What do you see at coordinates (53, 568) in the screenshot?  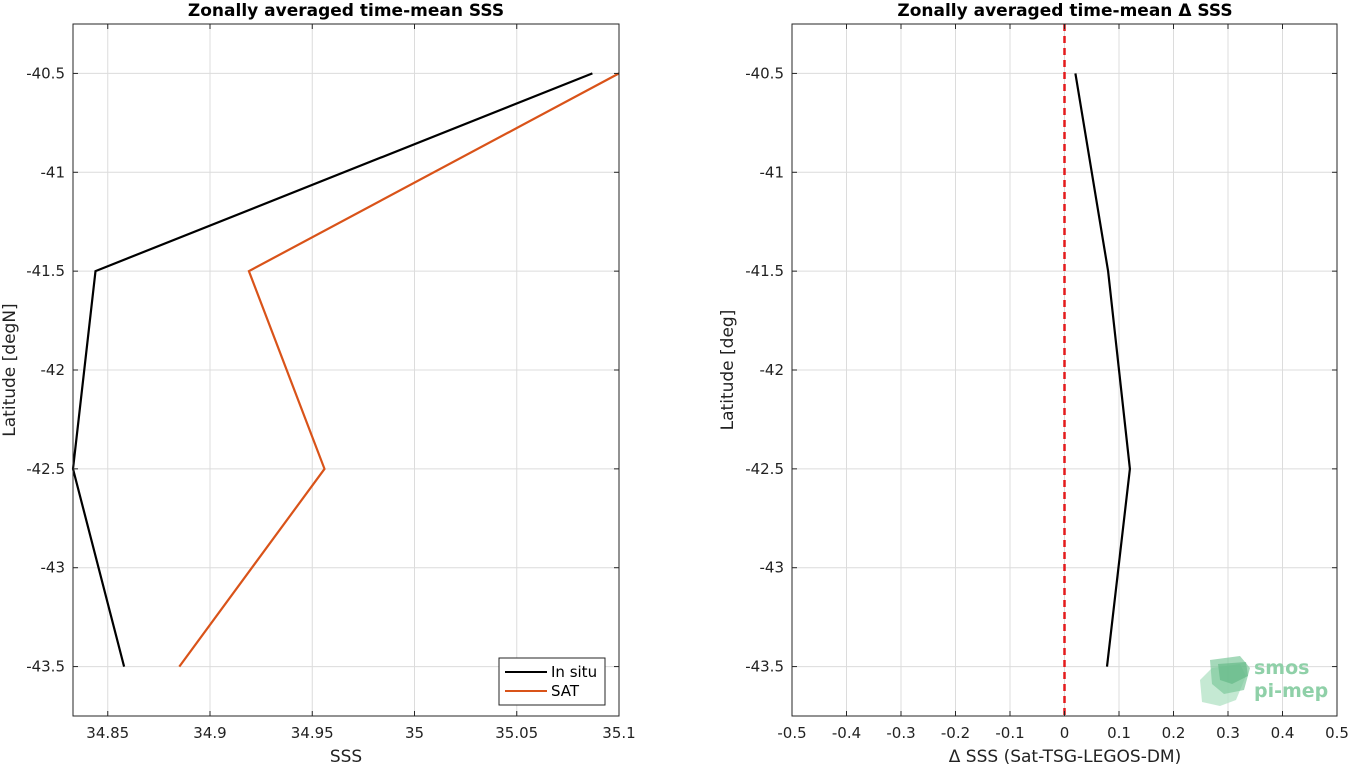 I see `sss-y-tick-label: -43` at bounding box center [53, 568].